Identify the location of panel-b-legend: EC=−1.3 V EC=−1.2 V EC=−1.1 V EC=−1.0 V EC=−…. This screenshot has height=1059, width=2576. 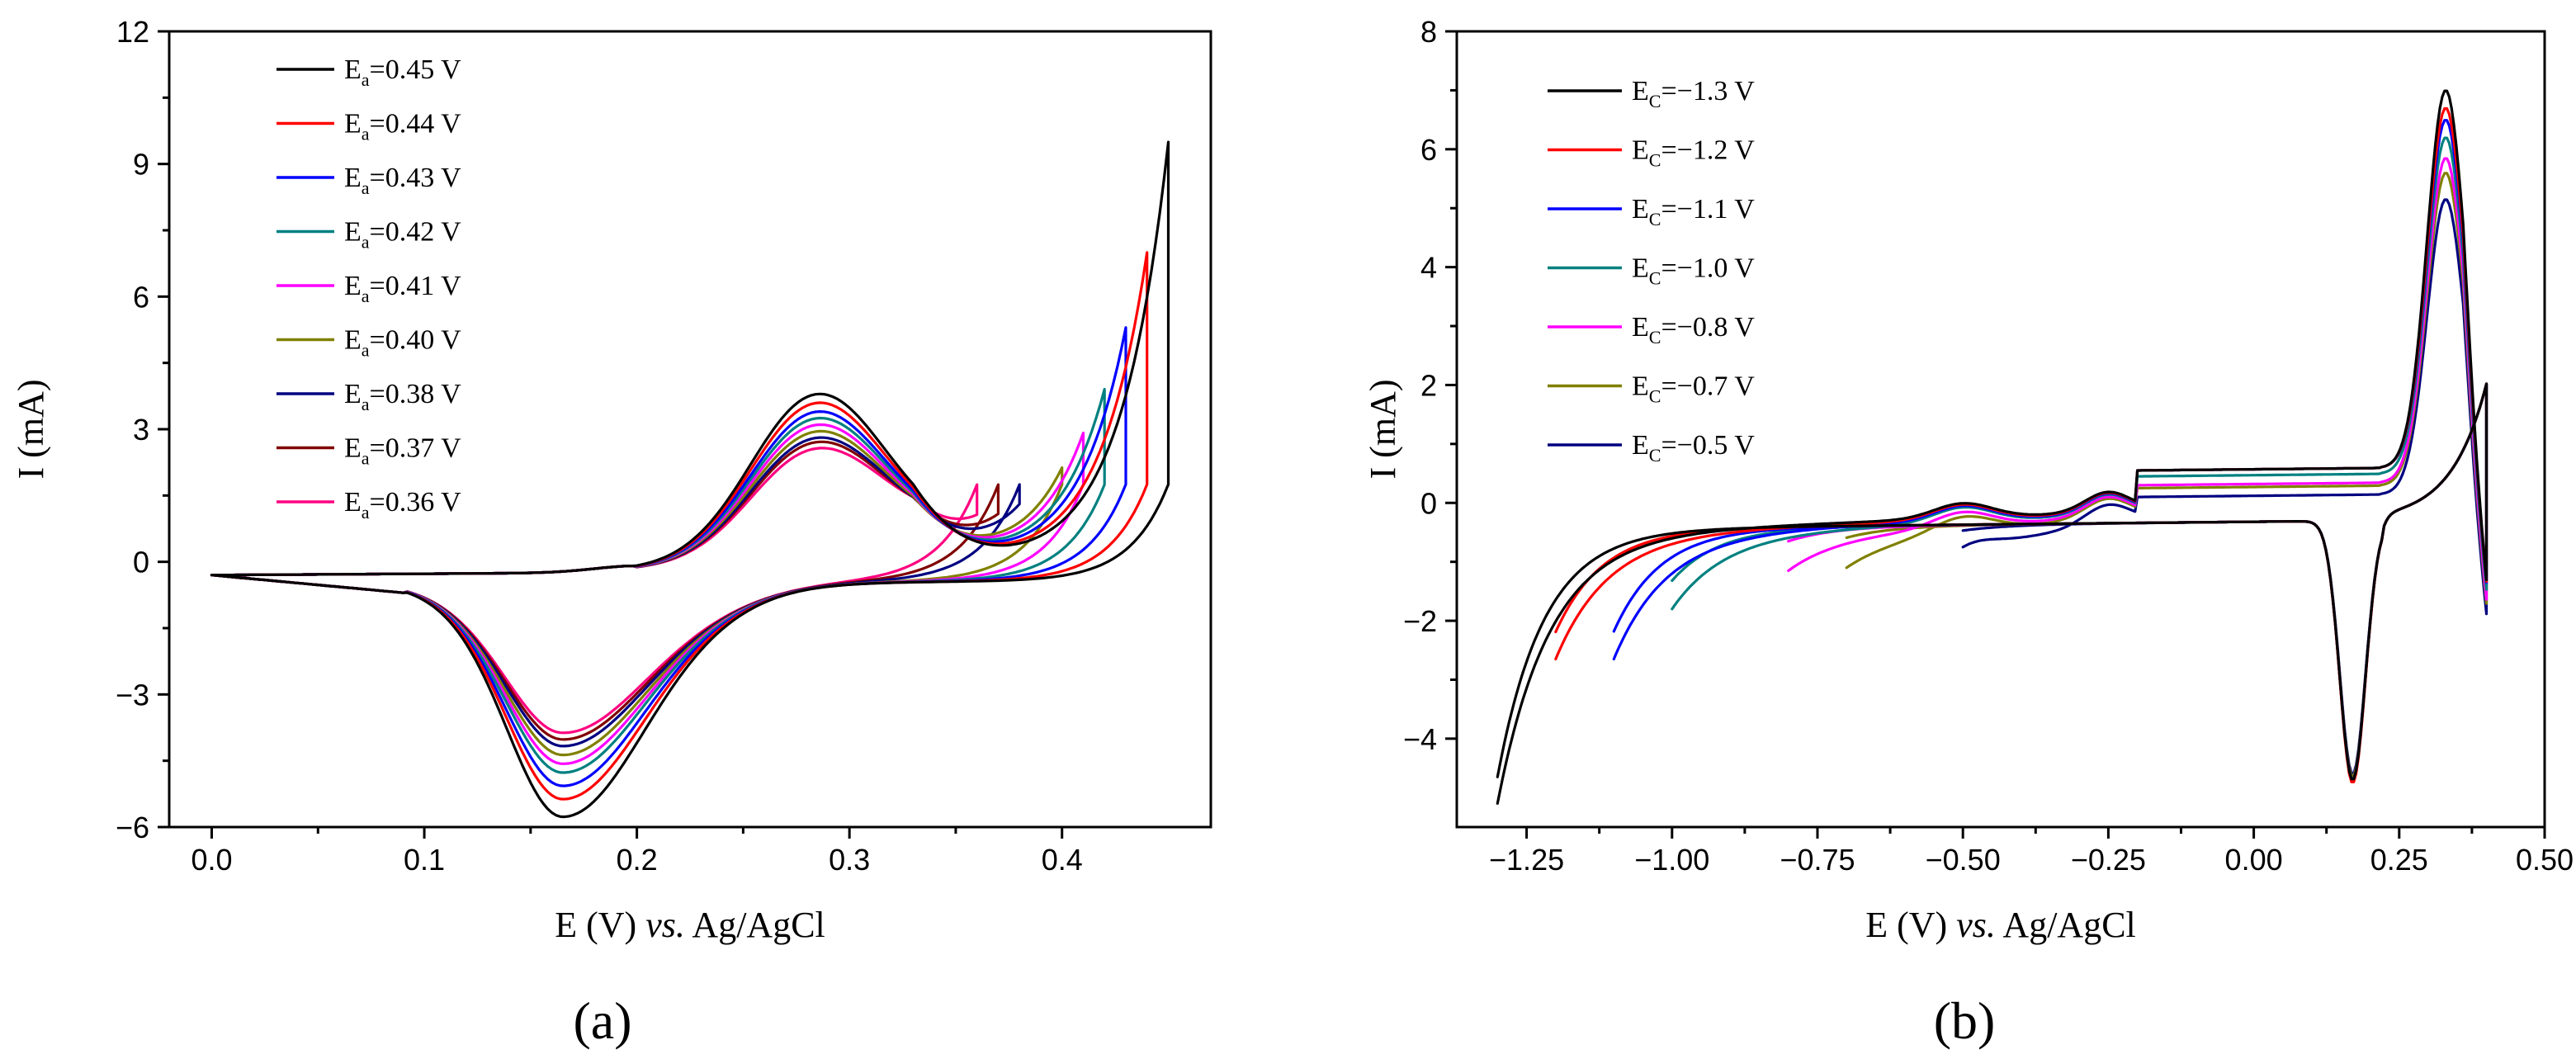
(1651, 271).